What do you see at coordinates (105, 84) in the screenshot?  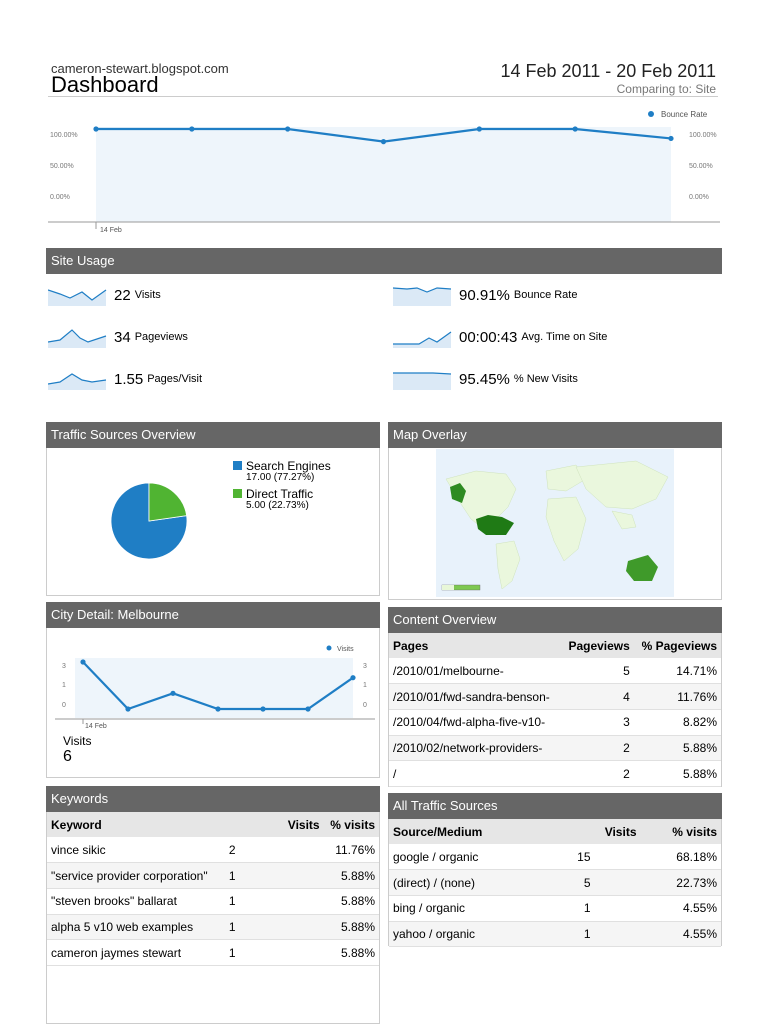 I see `page-title: Dashboard` at bounding box center [105, 84].